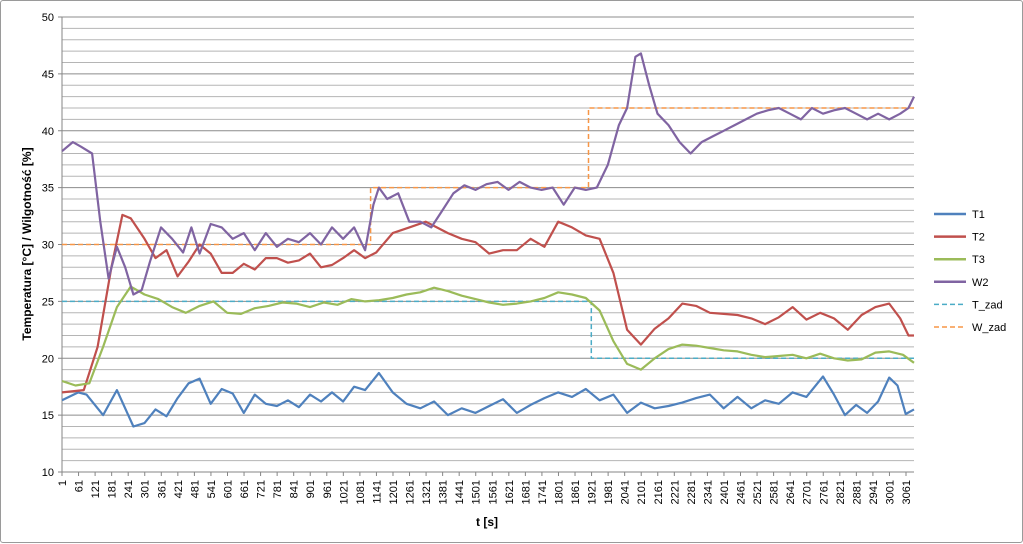  What do you see at coordinates (725, 492) in the screenshot?
I see `x-tick-label: 2401` at bounding box center [725, 492].